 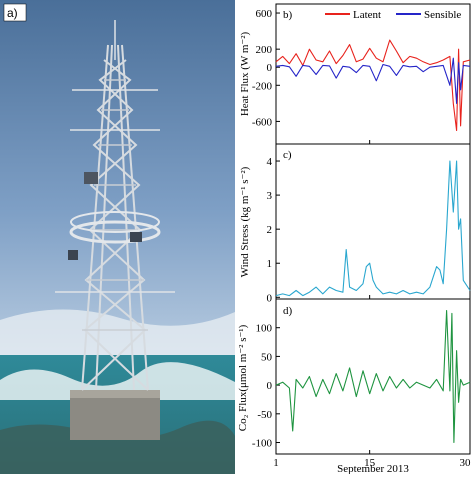 I want to click on panel-c-label: c), so click(x=287, y=155).